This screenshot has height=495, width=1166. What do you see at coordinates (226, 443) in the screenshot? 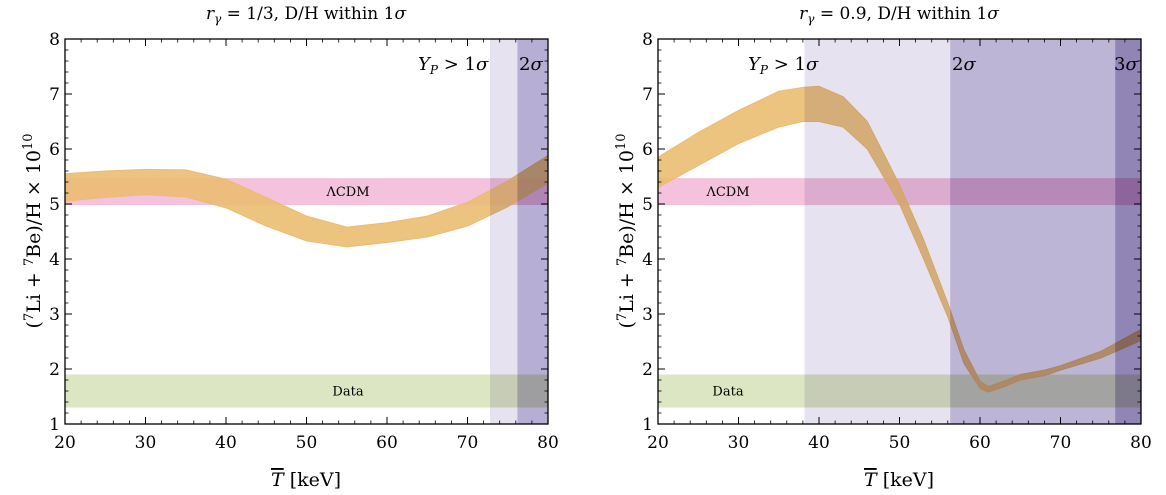
I see `left-x-tick-label: 40` at bounding box center [226, 443].